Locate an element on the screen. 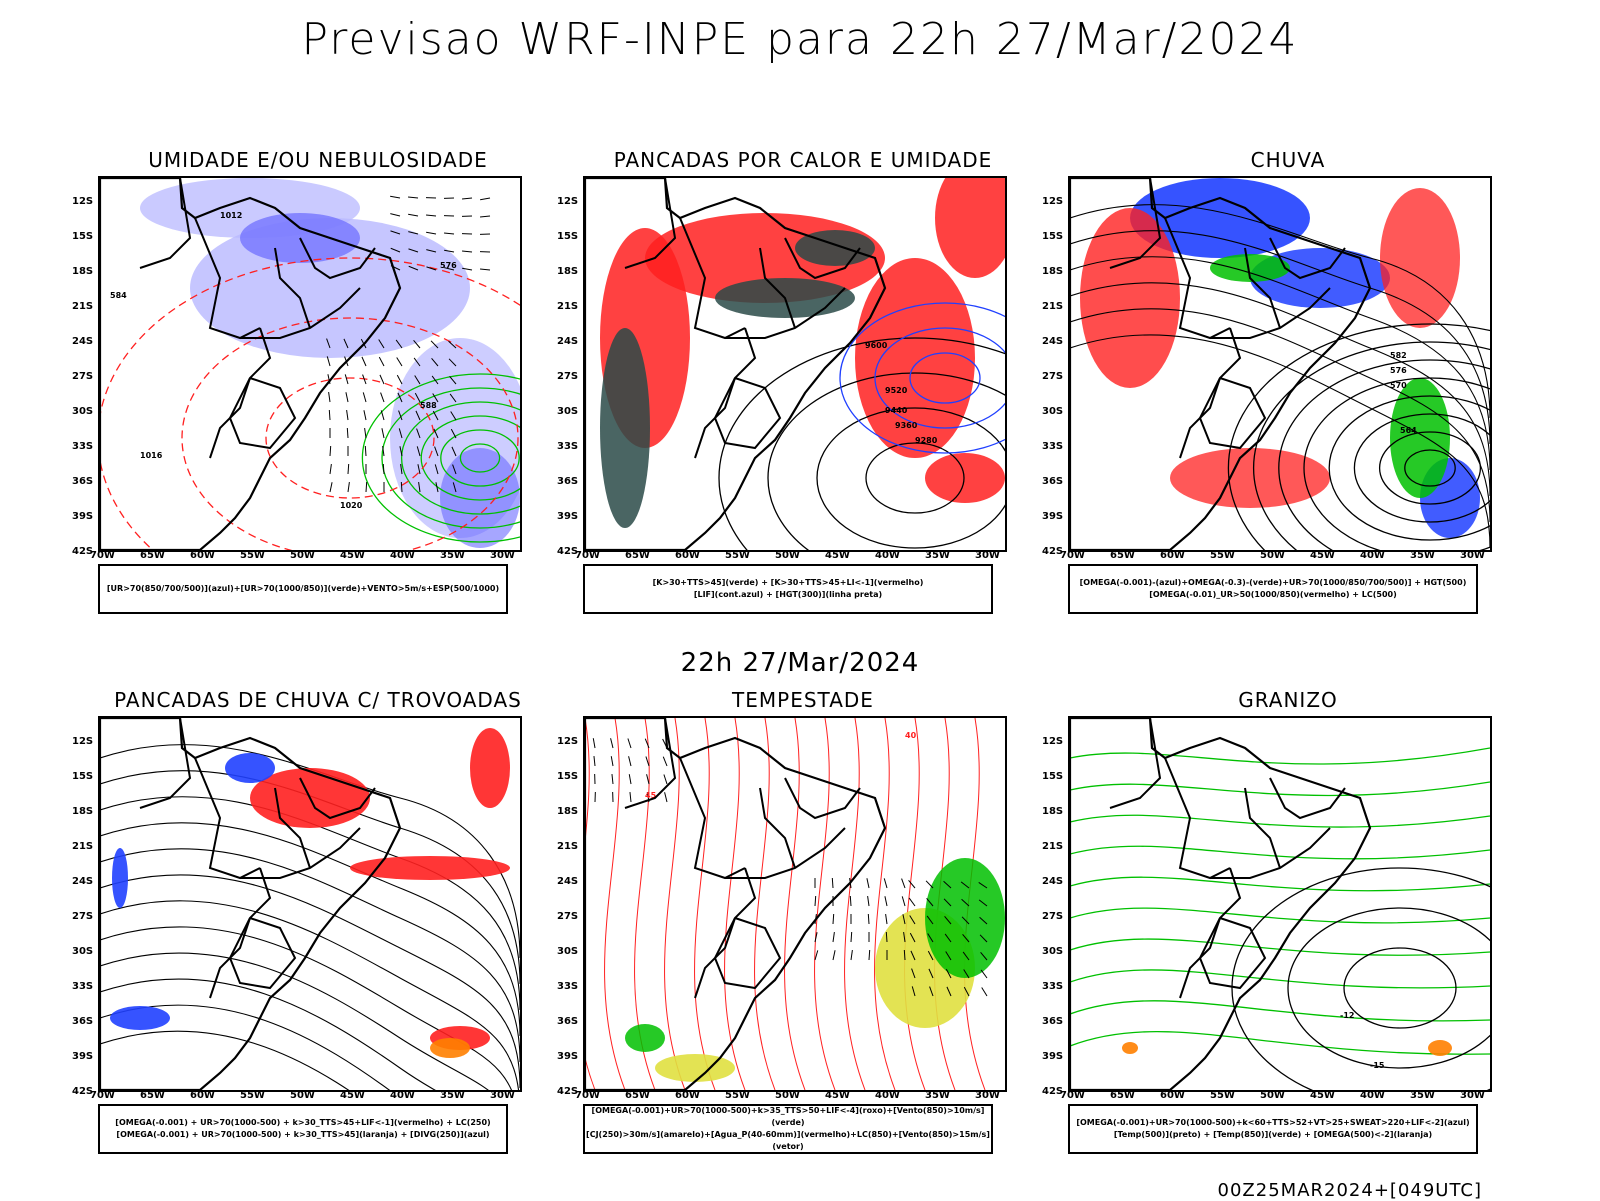  panel-title: PANCADAS POR CALOR E UMIDADE is located at coordinates (803, 160).